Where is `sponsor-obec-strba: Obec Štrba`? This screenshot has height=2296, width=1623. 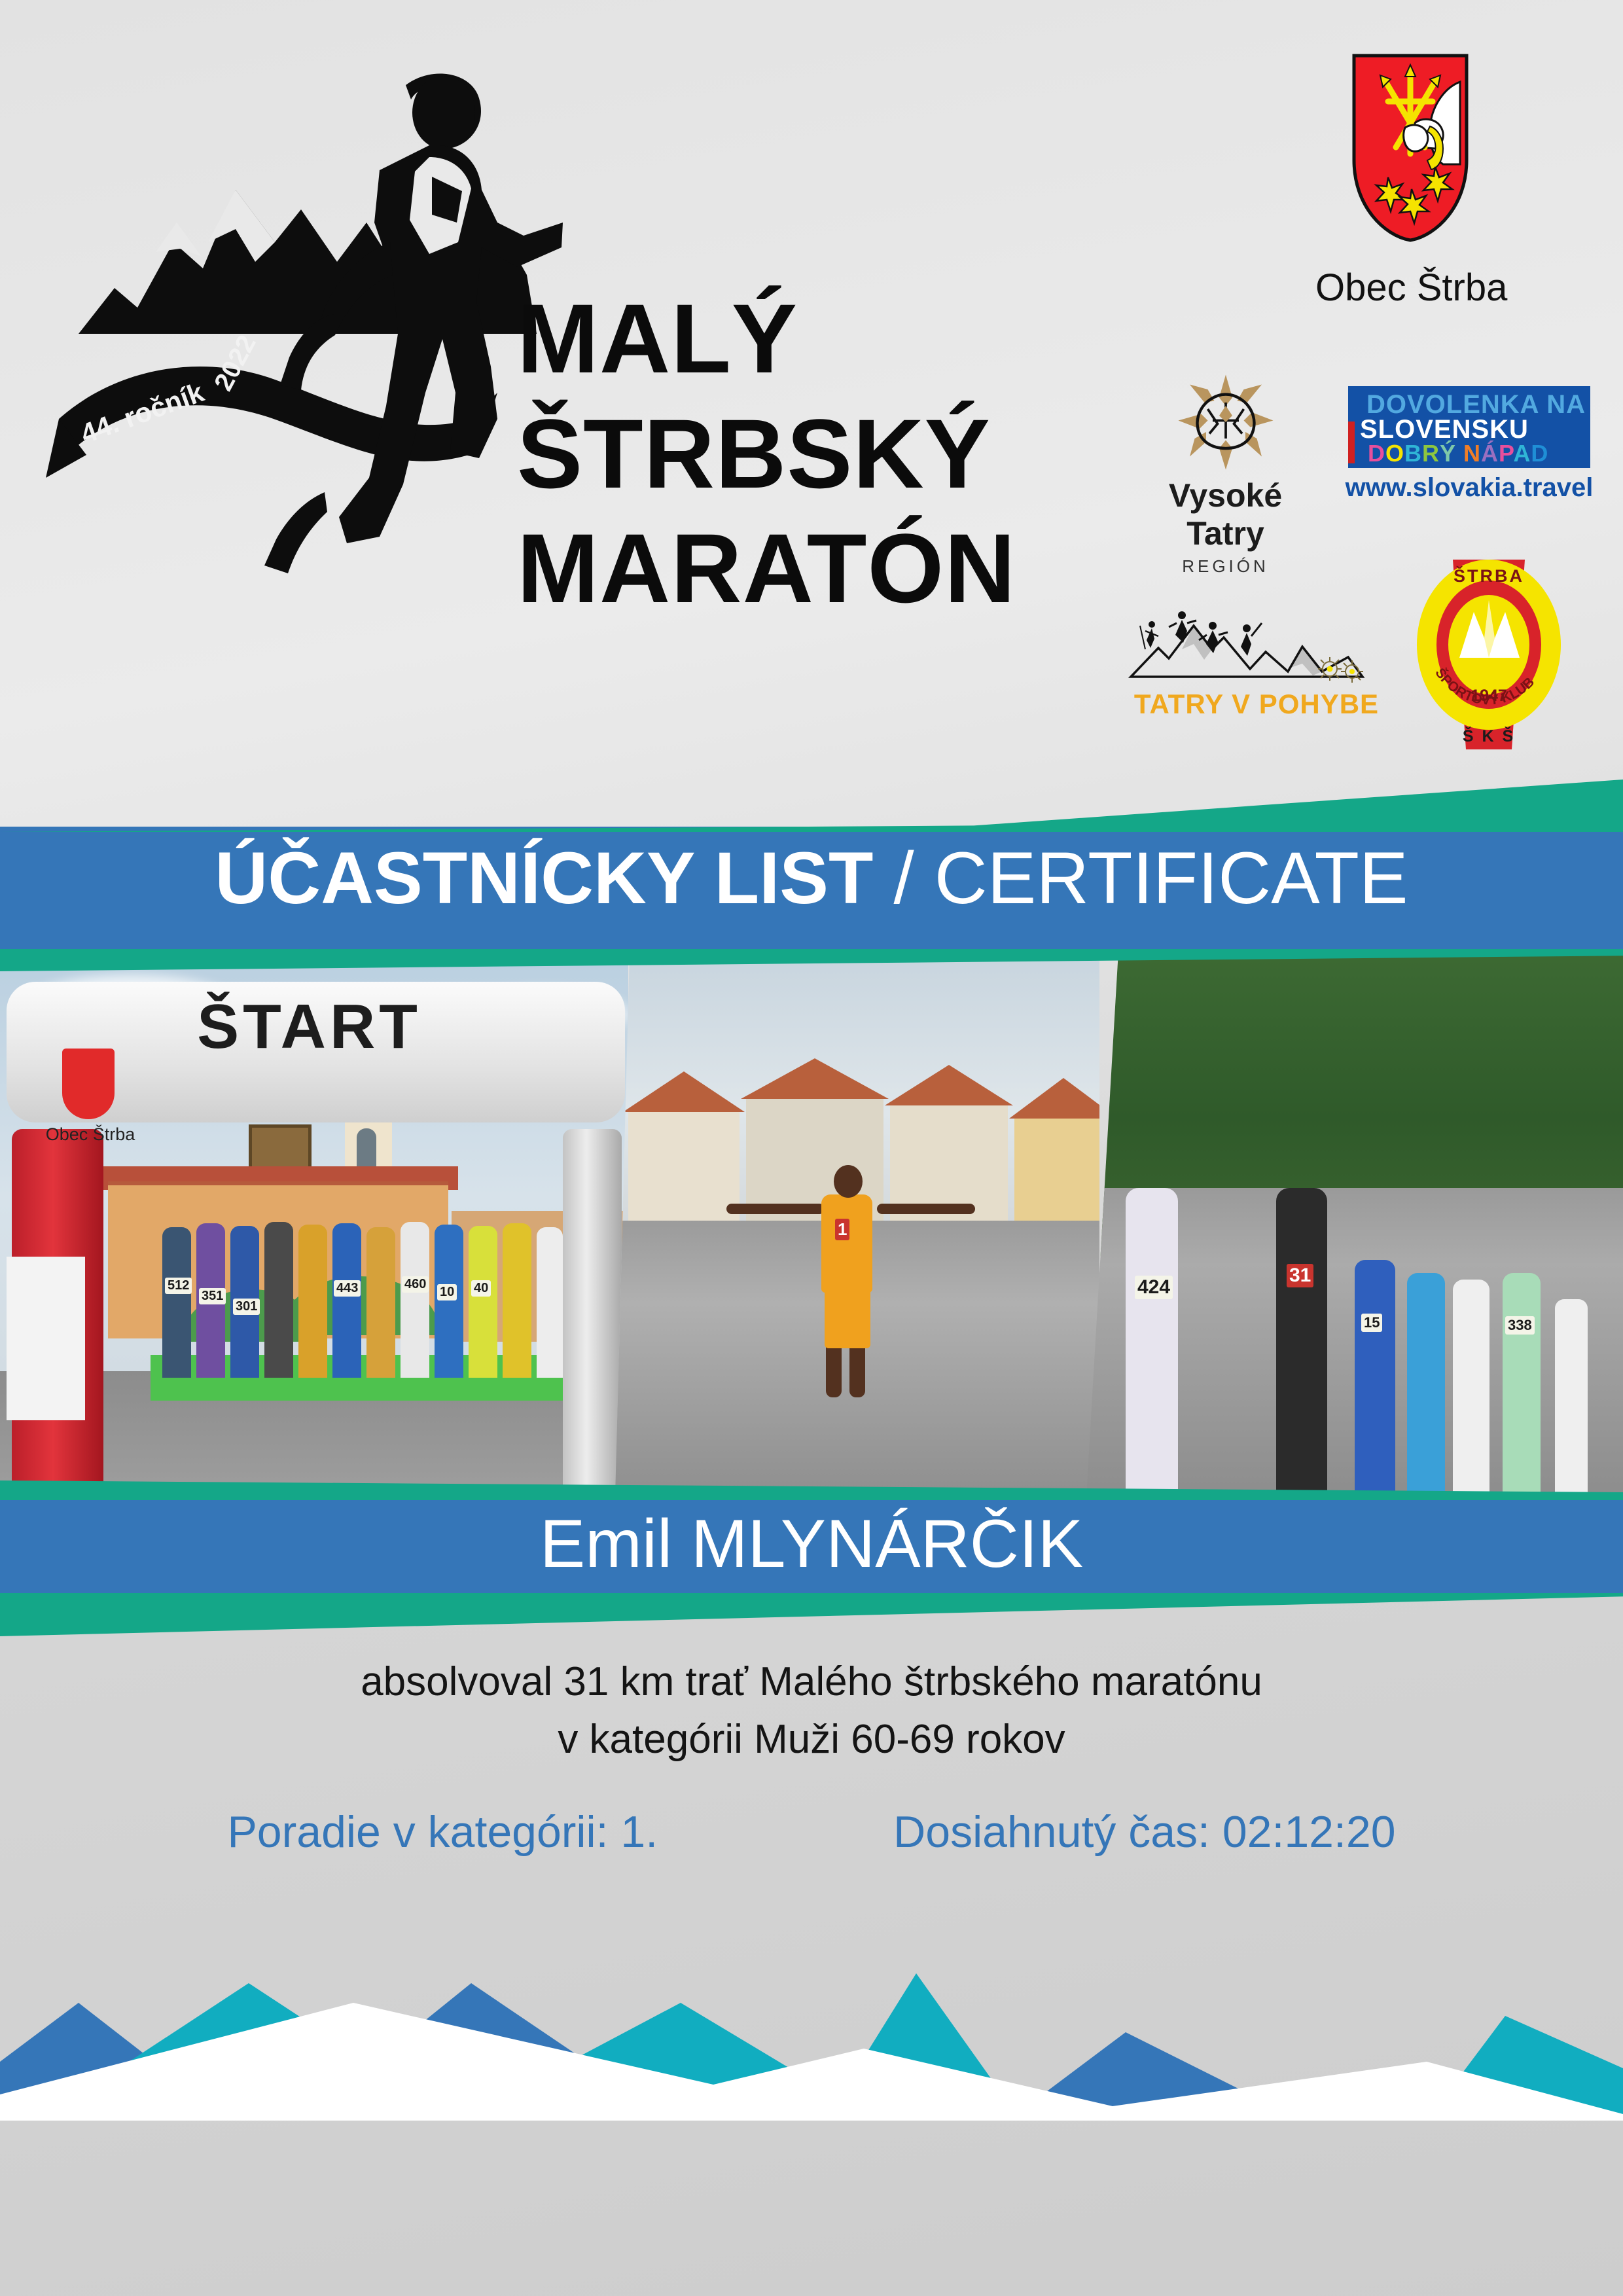 sponsor-obec-strba: Obec Štrba is located at coordinates (1411, 171).